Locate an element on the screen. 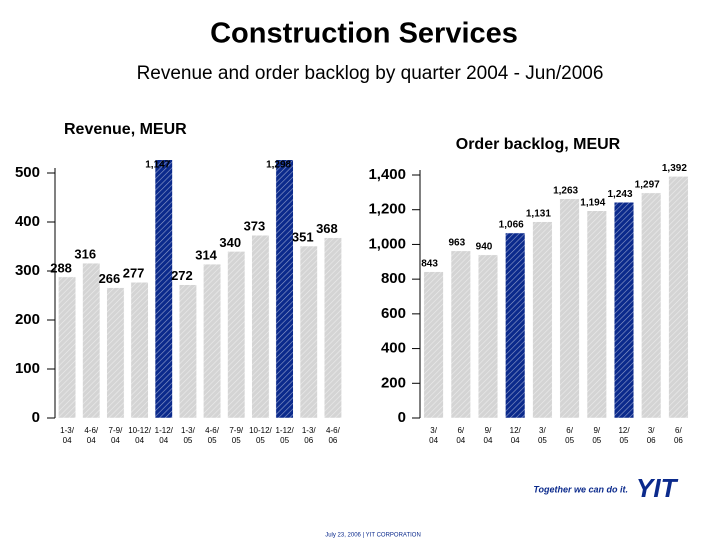 This screenshot has width=720, height=540. y-tick-label: 1,400 is located at coordinates (387, 174).